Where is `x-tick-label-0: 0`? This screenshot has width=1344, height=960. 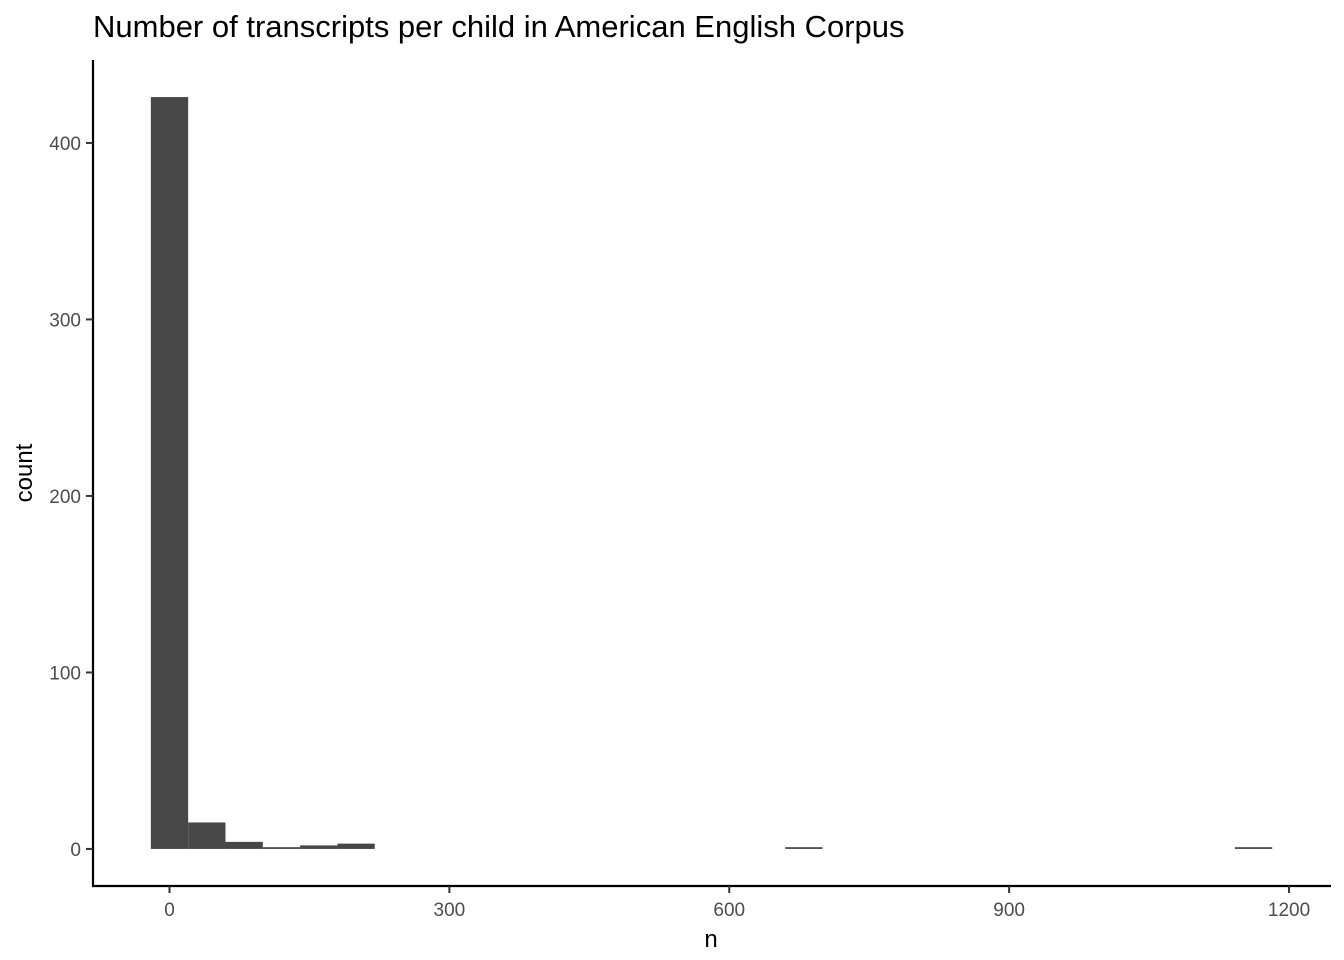 x-tick-label-0: 0 is located at coordinates (169, 910).